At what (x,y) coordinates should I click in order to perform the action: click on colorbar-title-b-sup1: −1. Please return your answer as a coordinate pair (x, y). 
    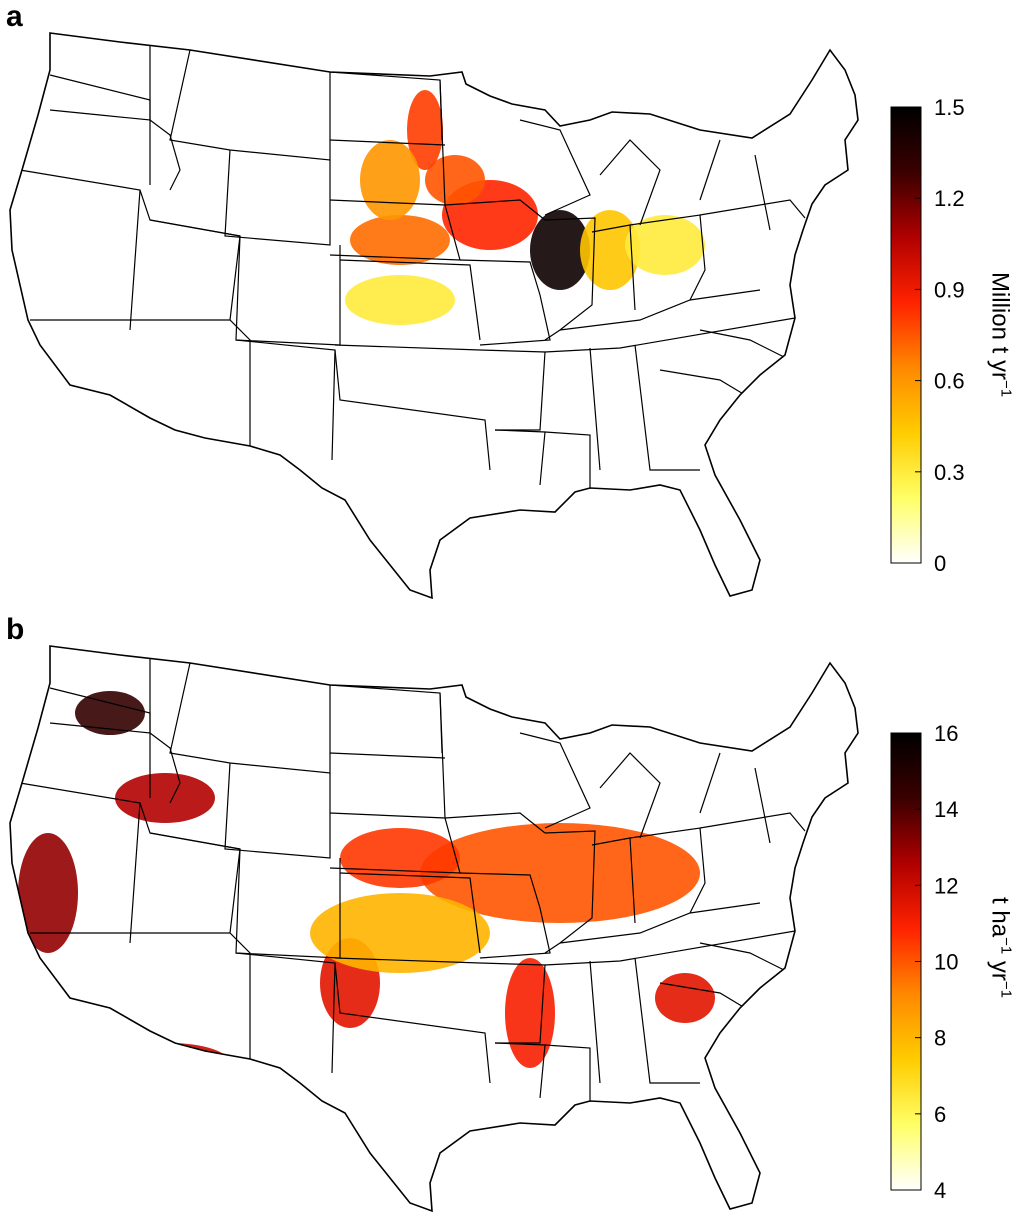
    Looking at the image, I should click on (1006, 946).